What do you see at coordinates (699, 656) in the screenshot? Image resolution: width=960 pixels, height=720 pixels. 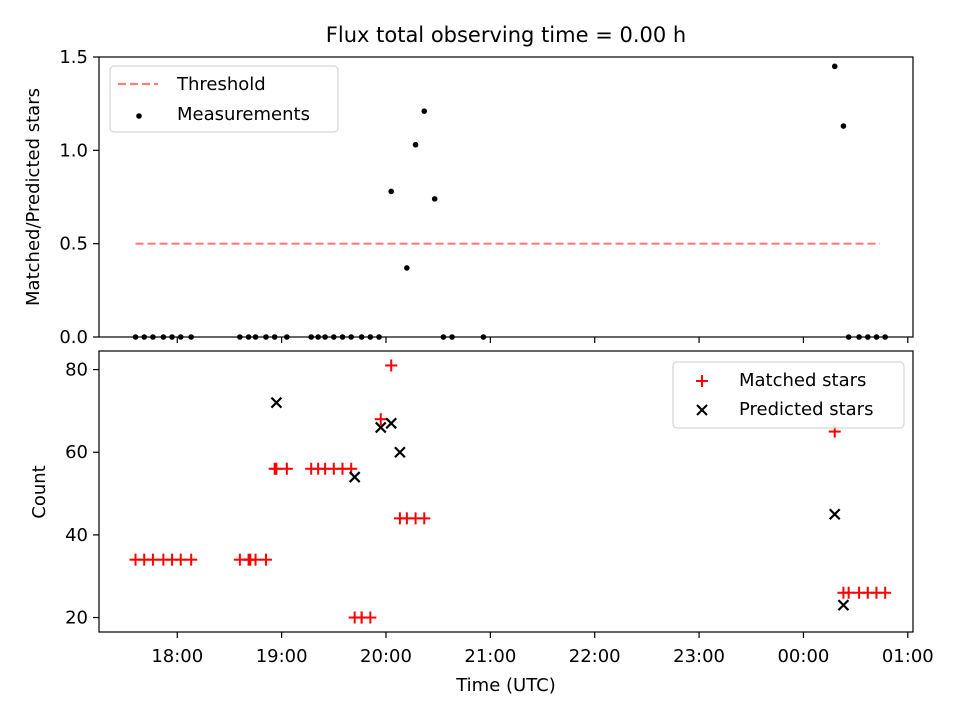 I see `xtick-label: 23:00` at bounding box center [699, 656].